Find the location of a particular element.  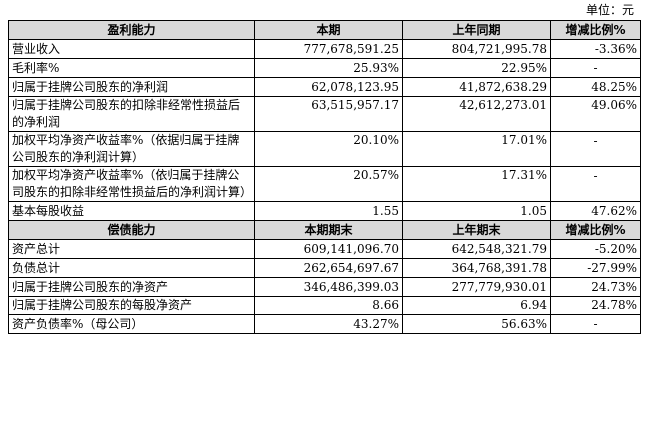

profit-header-row: 盈利能力 本期 上年同期 增减比例% is located at coordinates (324, 30).